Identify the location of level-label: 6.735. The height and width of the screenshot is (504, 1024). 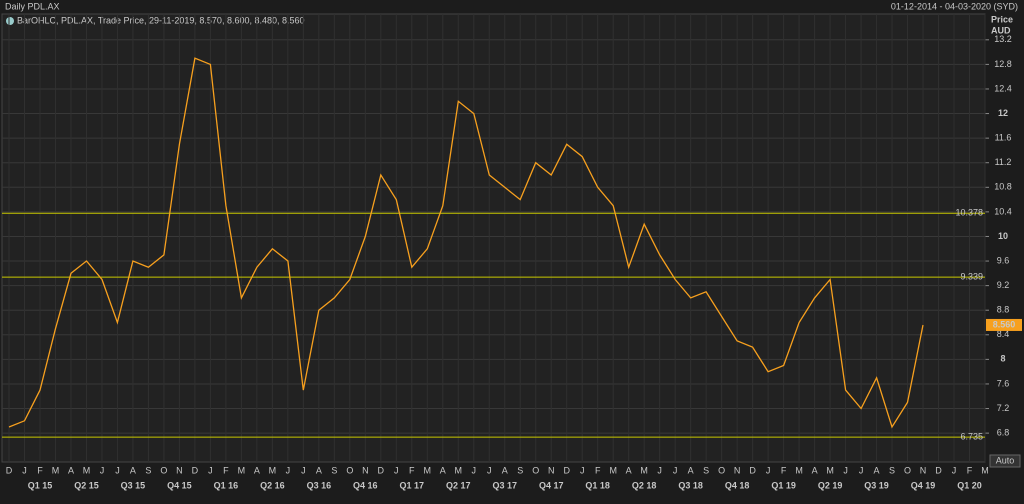
(971, 436).